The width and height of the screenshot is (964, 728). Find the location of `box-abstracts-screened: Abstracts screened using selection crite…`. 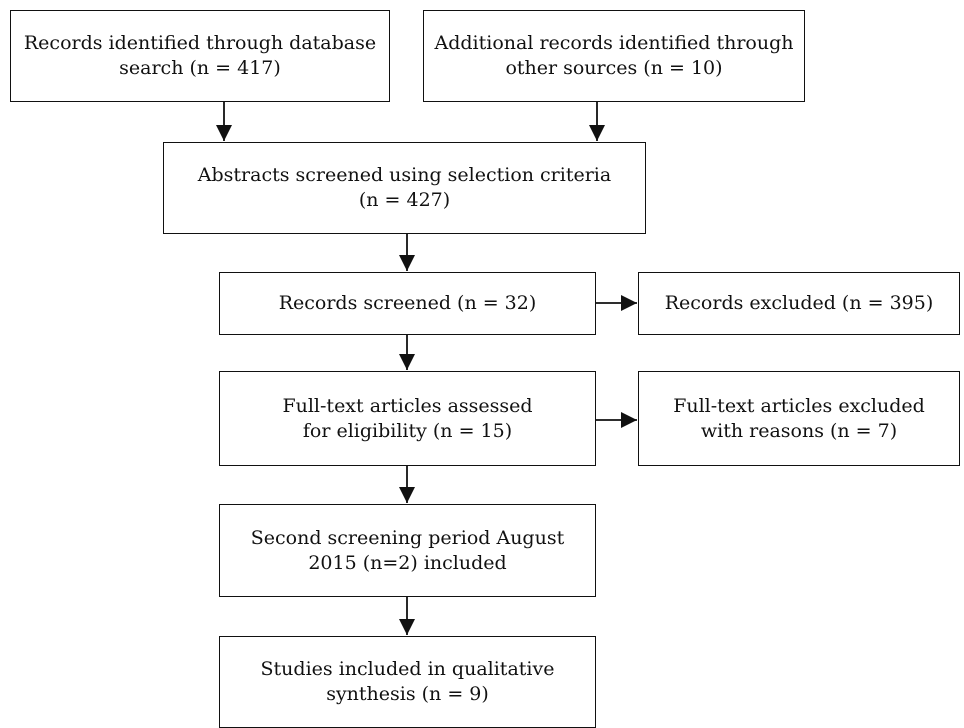

box-abstracts-screened: Abstracts screened using selection crite… is located at coordinates (404, 188).